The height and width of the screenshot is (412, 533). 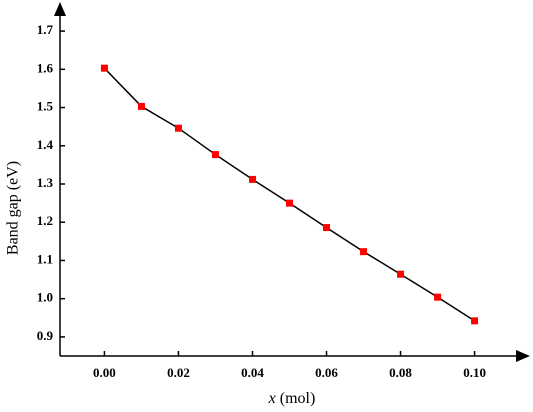 I want to click on y-ticks: 0.9 1.0 1.1 1.2 1.3 1.4 1.5 1.6 1.7, so click(x=51, y=182).